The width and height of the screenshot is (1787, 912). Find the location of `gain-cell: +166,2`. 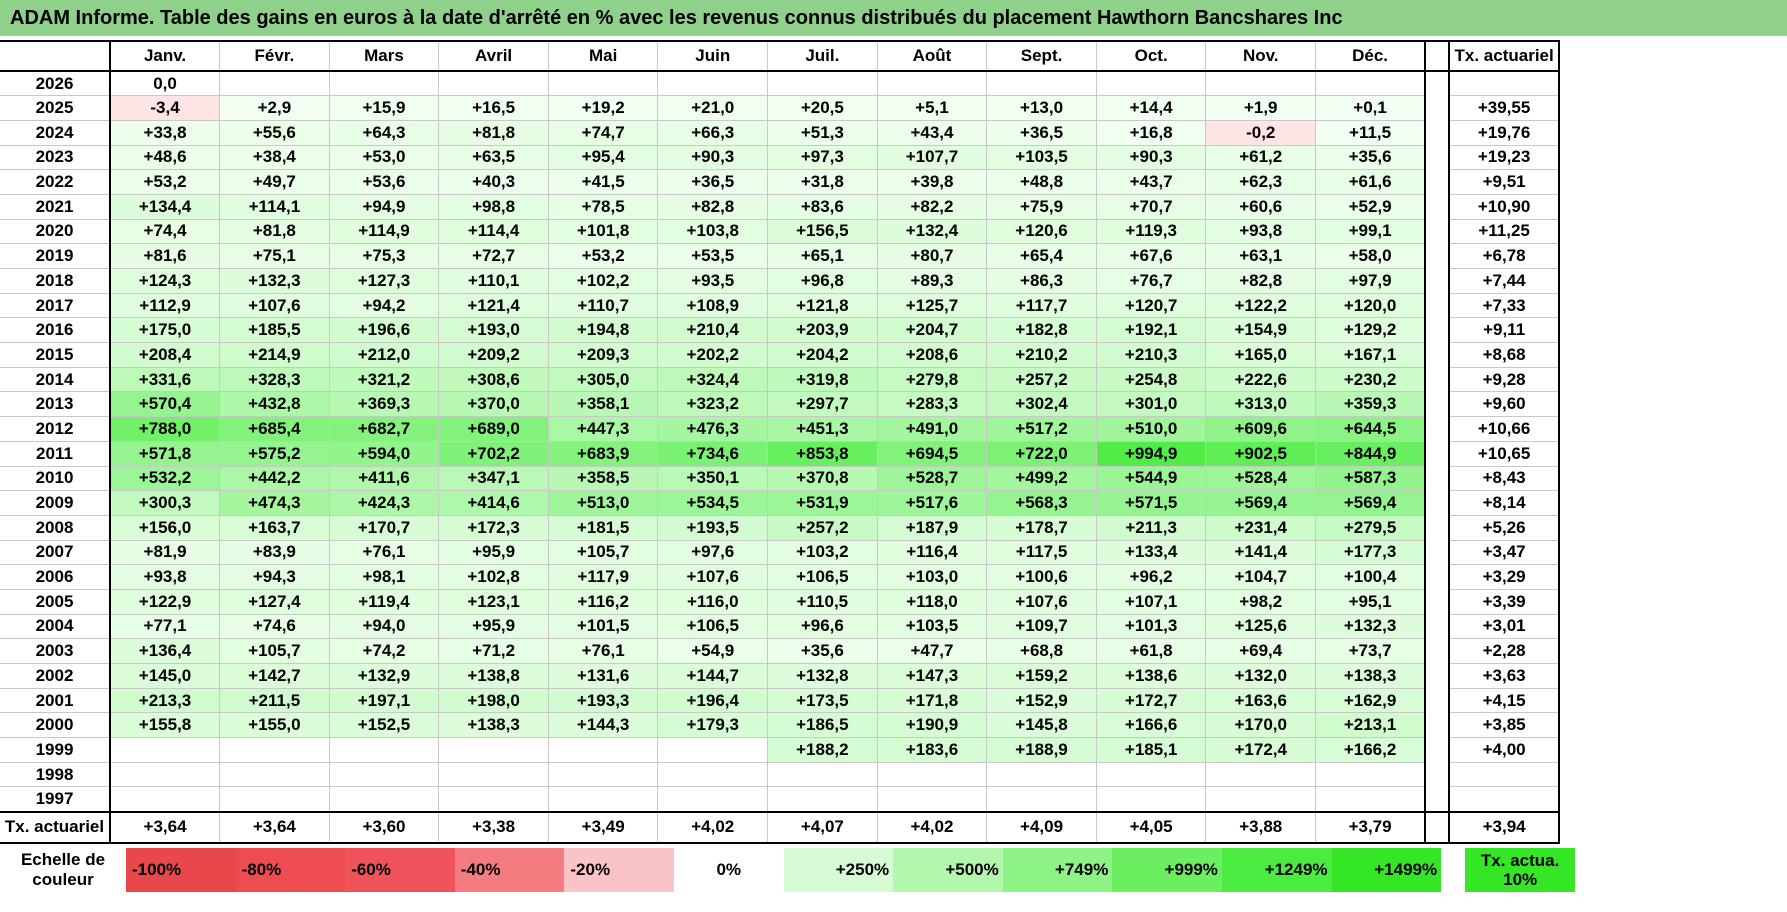

gain-cell: +166,2 is located at coordinates (1371, 750).